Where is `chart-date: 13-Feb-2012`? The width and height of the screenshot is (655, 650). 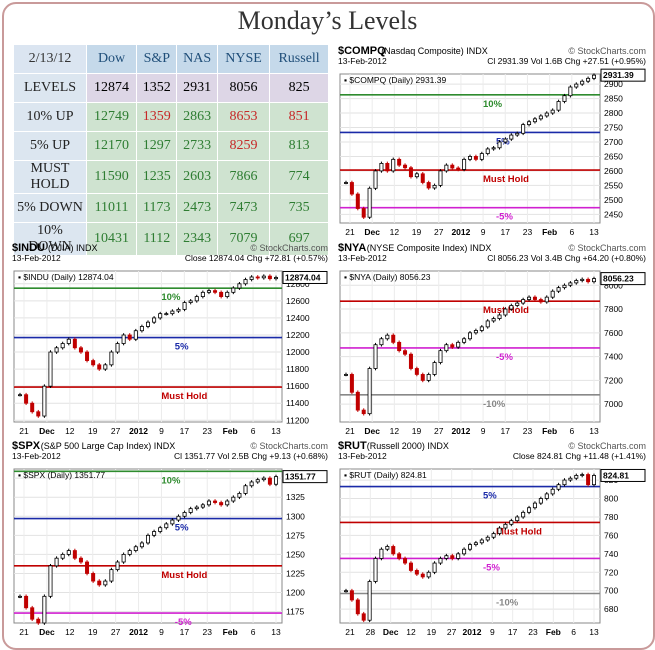
chart-date: 13-Feb-2012 is located at coordinates (36, 456).